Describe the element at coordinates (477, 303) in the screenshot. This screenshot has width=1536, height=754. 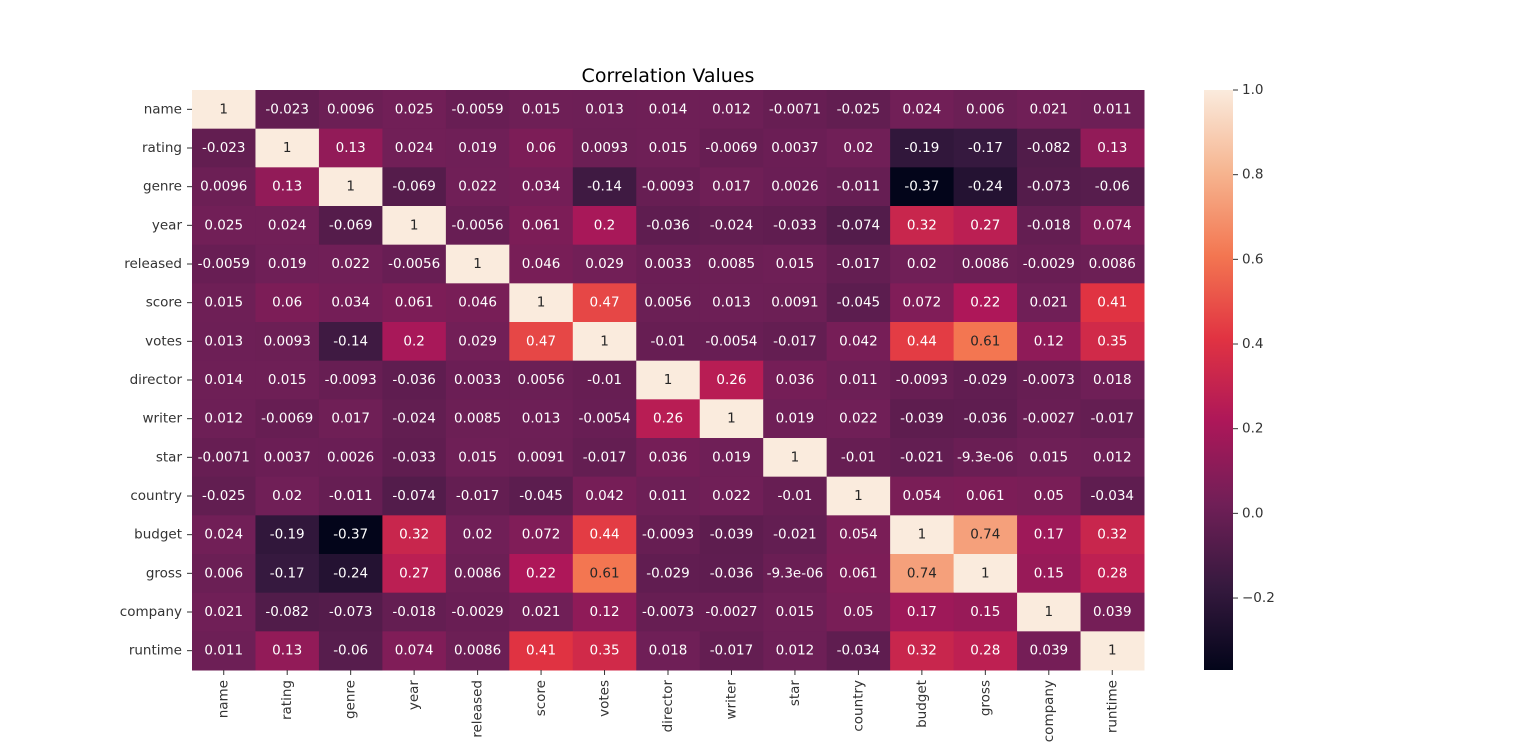
I see `heatmap-cell-score-released` at that location.